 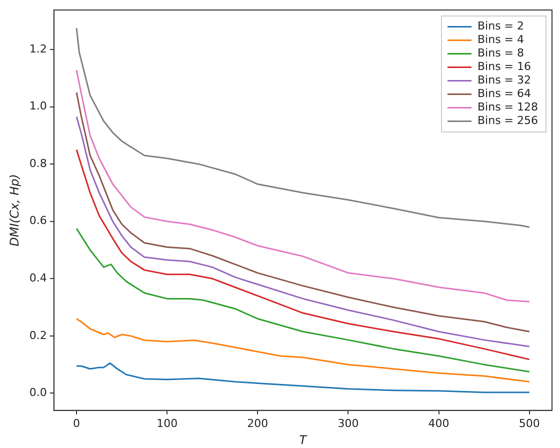 What do you see at coordinates (348, 423) in the screenshot?
I see `x-tick-label: 300` at bounding box center [348, 423].